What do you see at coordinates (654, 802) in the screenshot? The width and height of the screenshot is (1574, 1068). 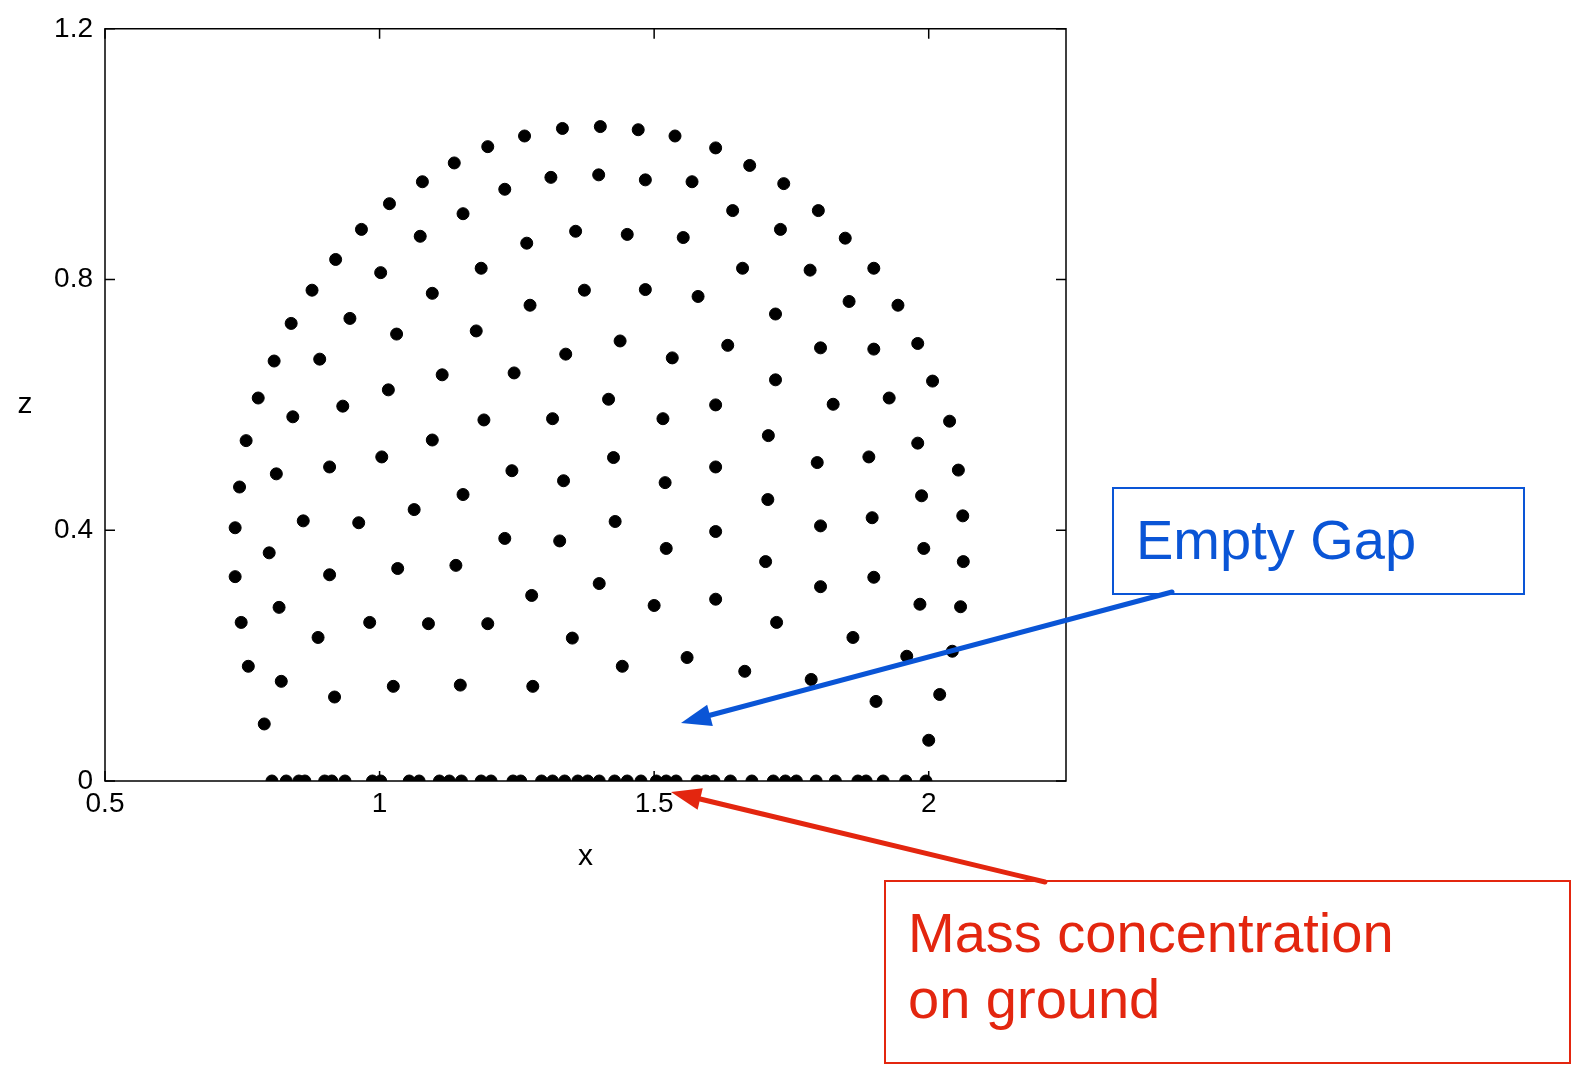 I see `x-tick-label: 1.5` at bounding box center [654, 802].